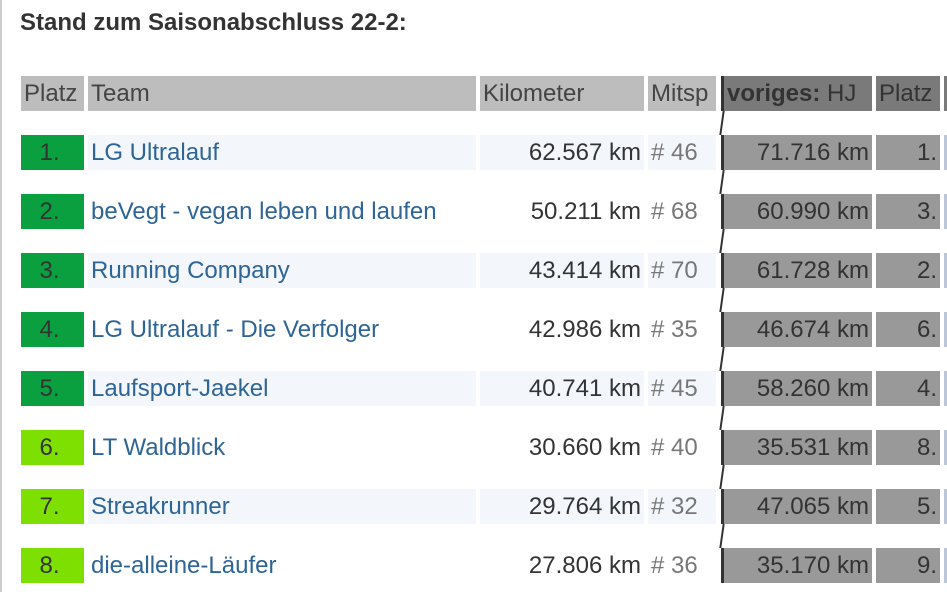 Image resolution: width=947 pixels, height=592 pixels. I want to click on header-rank: Platz, so click(52, 93).